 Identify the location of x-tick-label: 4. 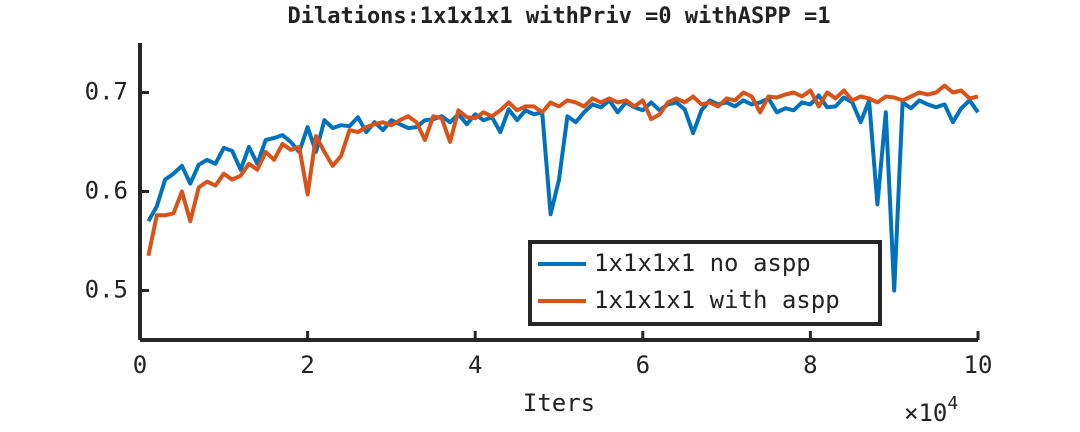
(475, 365).